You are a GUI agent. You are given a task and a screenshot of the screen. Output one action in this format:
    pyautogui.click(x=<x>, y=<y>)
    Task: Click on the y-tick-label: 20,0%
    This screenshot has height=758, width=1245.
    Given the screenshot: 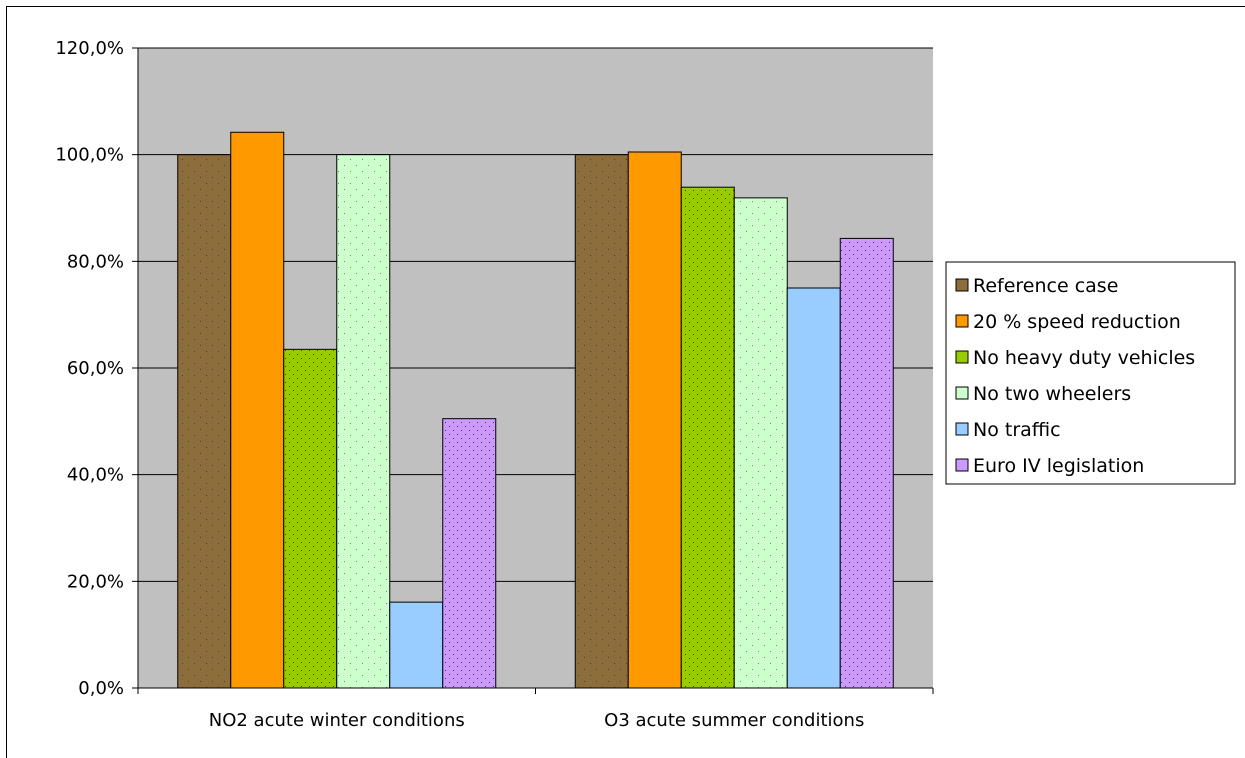 What is the action you would take?
    pyautogui.click(x=95, y=581)
    